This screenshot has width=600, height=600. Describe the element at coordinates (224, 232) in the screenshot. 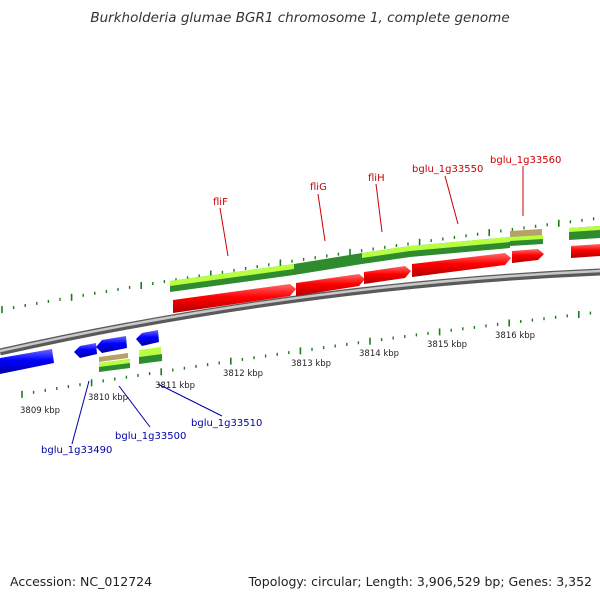

I see `leader-fliF` at that location.